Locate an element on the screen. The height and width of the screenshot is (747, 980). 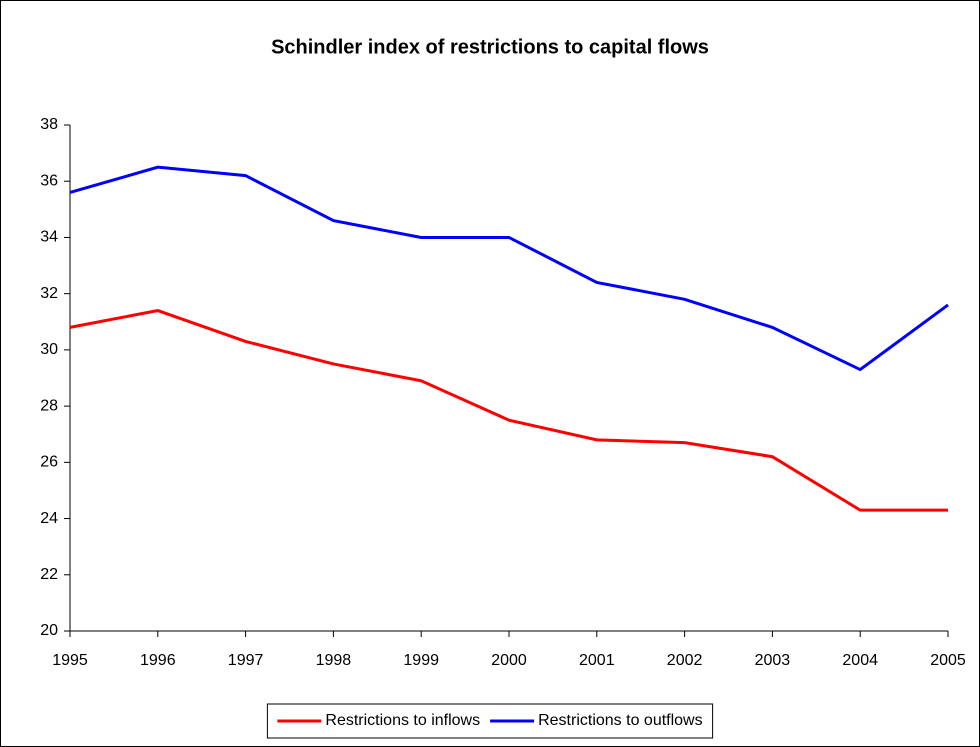
y-tick-label: 26 is located at coordinates (49, 462).